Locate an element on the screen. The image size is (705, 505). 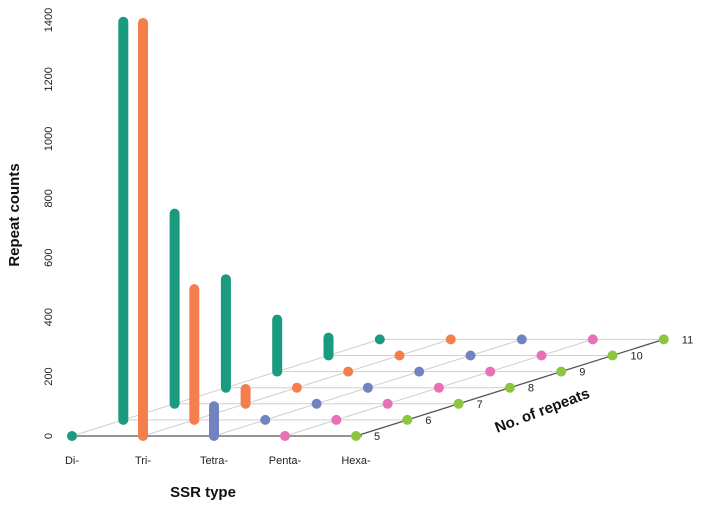
x-tick-label: Tetra- is located at coordinates (214, 461).